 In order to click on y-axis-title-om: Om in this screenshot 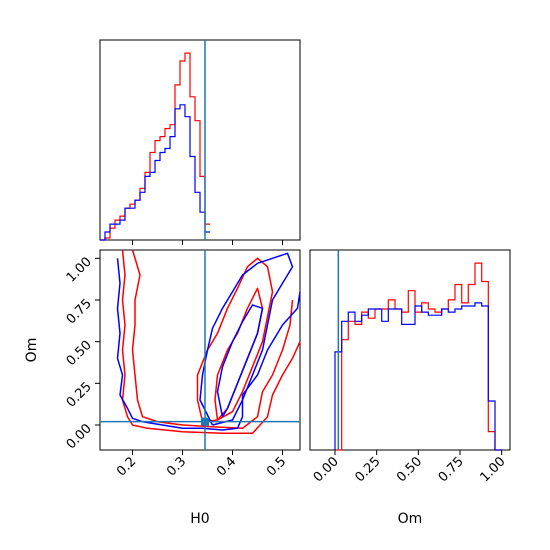, I will do `click(32, 350)`.